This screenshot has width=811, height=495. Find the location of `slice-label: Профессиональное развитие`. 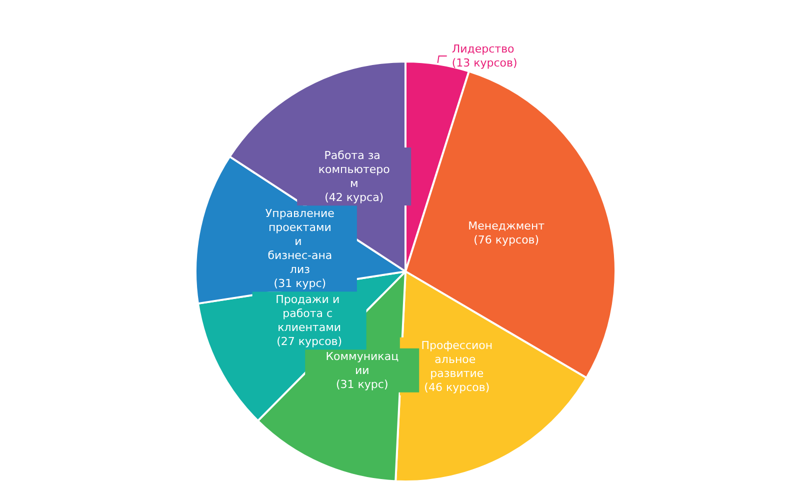

slice-label: Профессиональное развитие is located at coordinates (457, 359).